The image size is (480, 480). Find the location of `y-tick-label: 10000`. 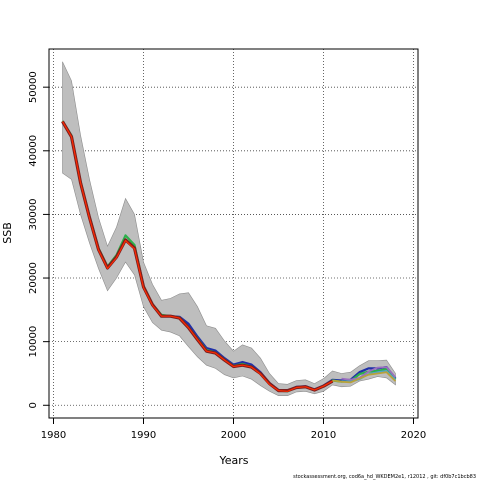

y-tick-label: 10000 is located at coordinates (33, 342).